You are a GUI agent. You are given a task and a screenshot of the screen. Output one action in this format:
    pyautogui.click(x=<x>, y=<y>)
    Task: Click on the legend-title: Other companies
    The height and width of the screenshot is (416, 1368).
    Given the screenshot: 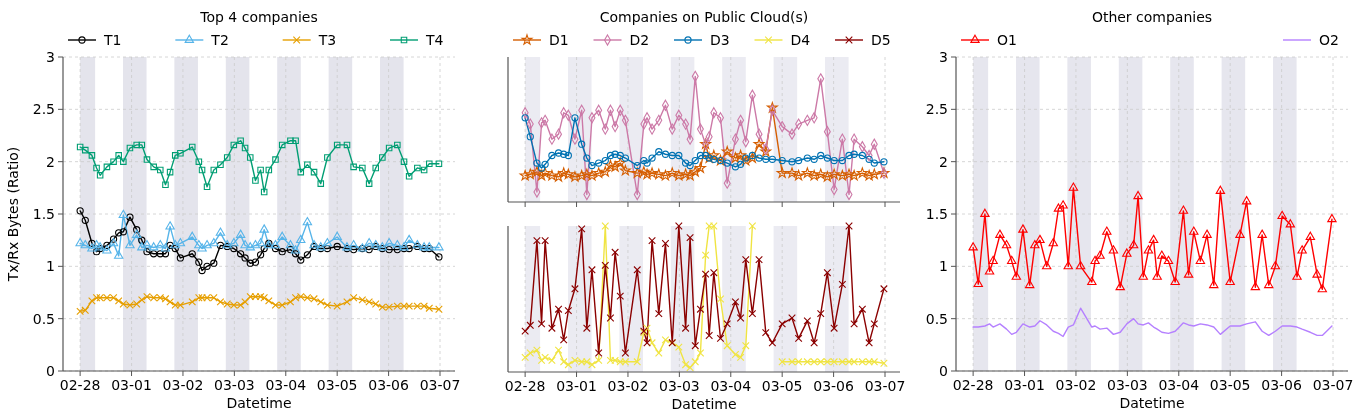 What is the action you would take?
    pyautogui.click(x=1152, y=17)
    